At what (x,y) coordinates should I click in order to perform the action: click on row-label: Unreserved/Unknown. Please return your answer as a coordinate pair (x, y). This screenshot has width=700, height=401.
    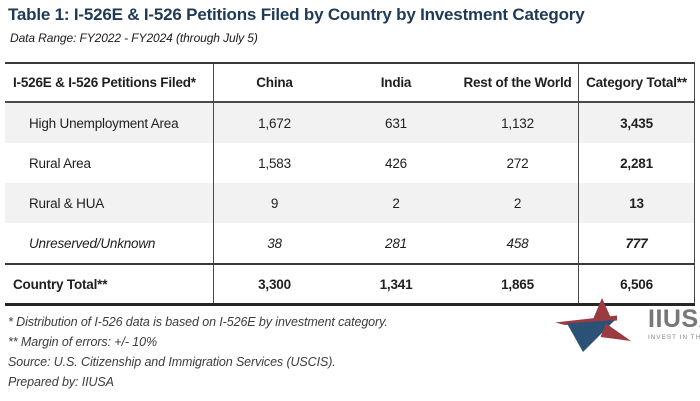
    Looking at the image, I should click on (92, 243).